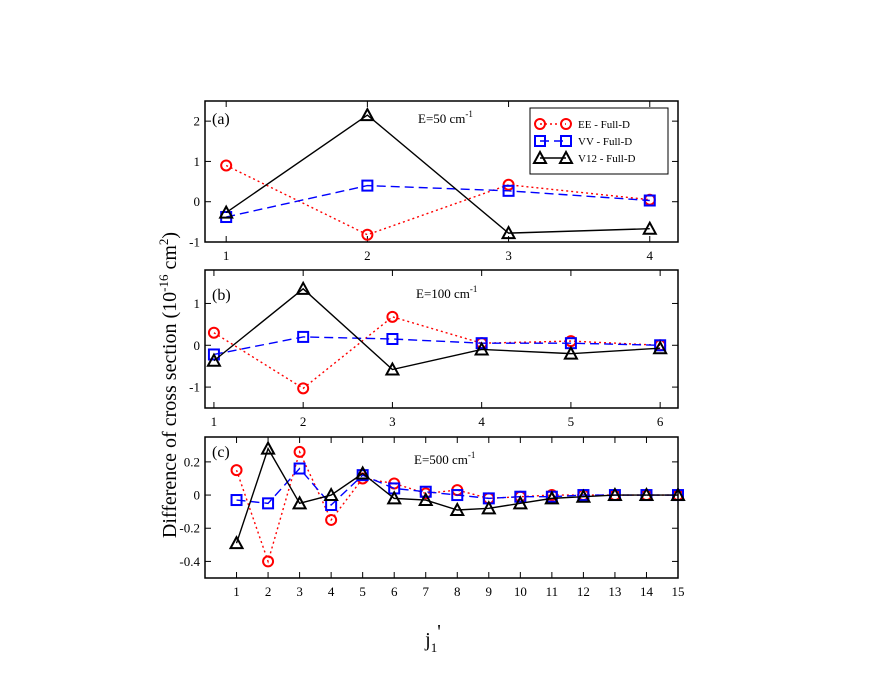 The width and height of the screenshot is (880, 680). What do you see at coordinates (605, 142) in the screenshot?
I see `legend-label: VV - Full-D` at bounding box center [605, 142].